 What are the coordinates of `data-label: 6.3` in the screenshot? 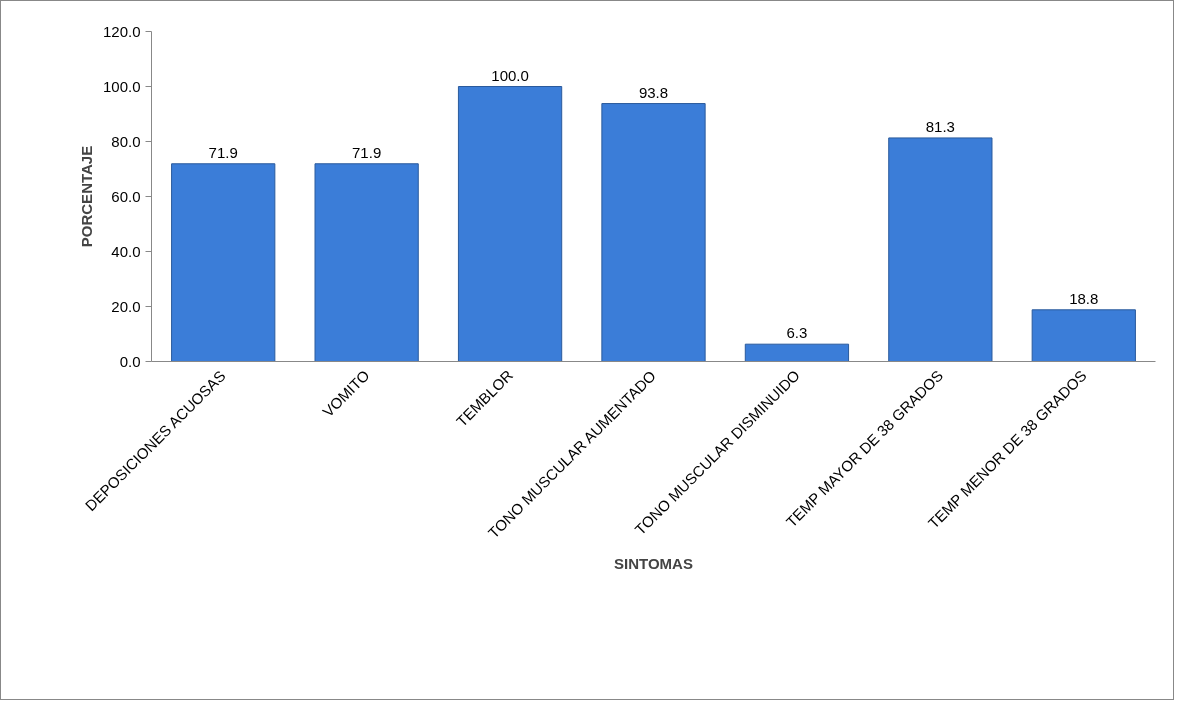 It's located at (797, 333).